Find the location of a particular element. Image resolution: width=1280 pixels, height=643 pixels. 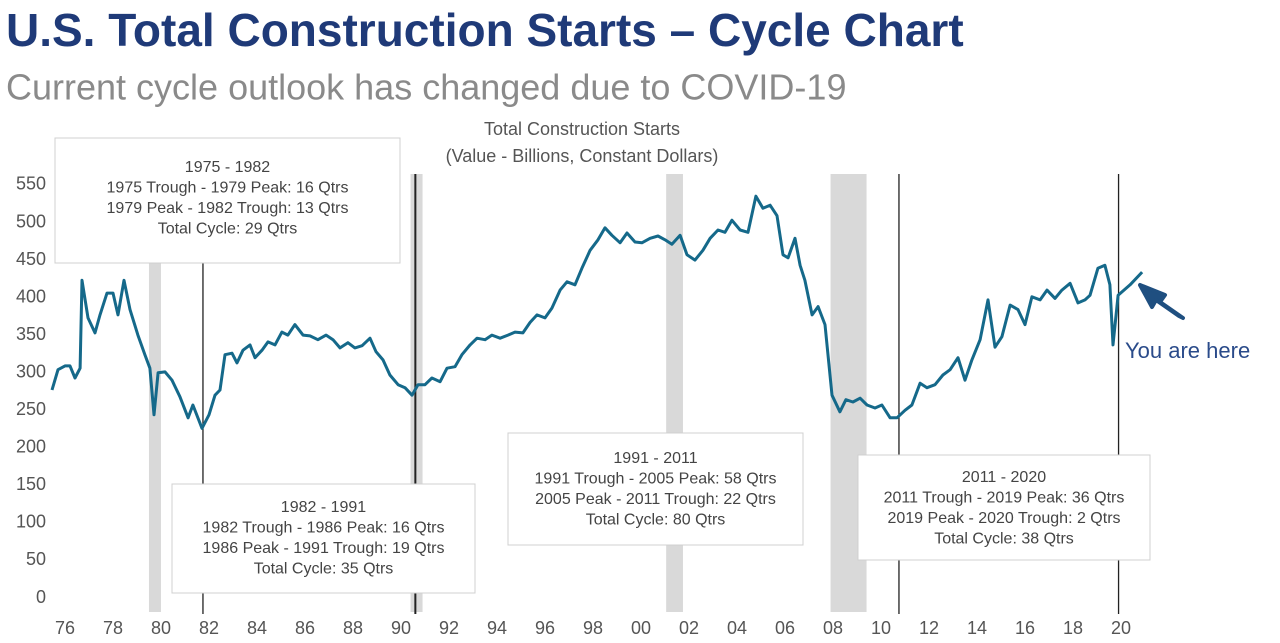

annotation-text: 2019 Peak - 2020 Trough: 2 Qtrs is located at coordinates (1003, 518).